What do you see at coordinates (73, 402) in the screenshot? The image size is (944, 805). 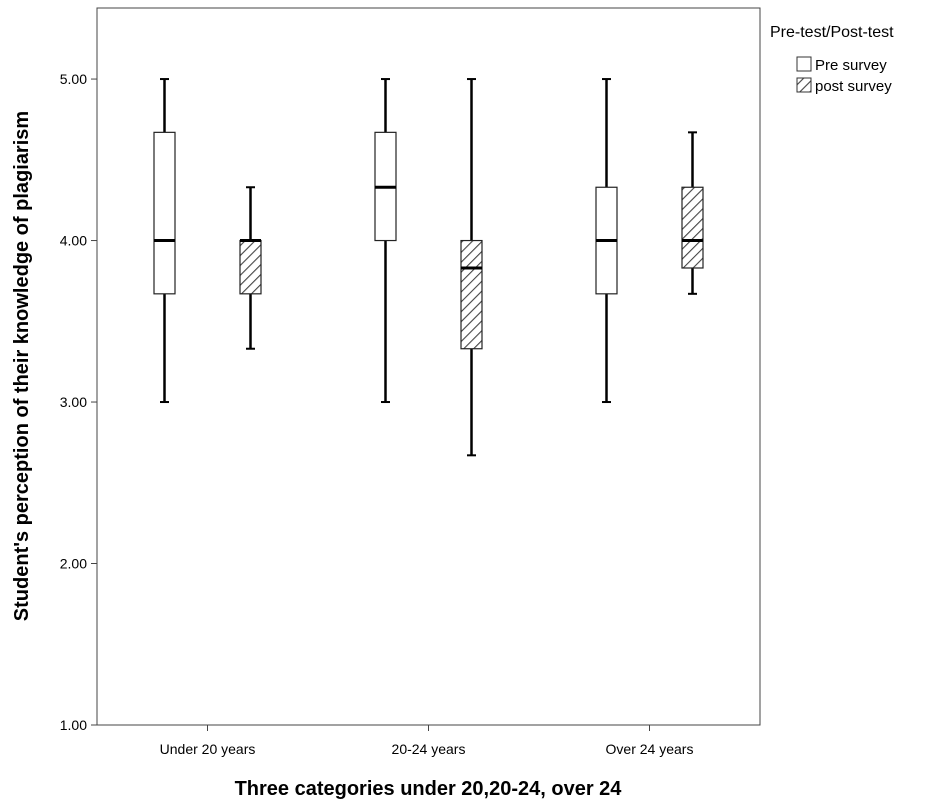 I see `y-tick-label: 3.00` at bounding box center [73, 402].